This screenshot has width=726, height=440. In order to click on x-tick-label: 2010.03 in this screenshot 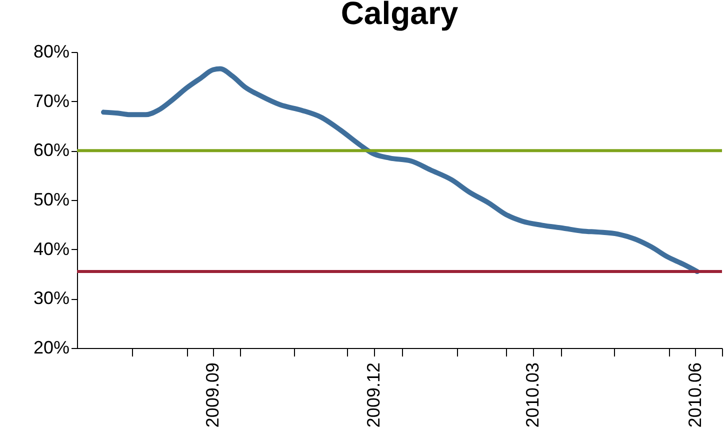, I will do `click(532, 395)`.